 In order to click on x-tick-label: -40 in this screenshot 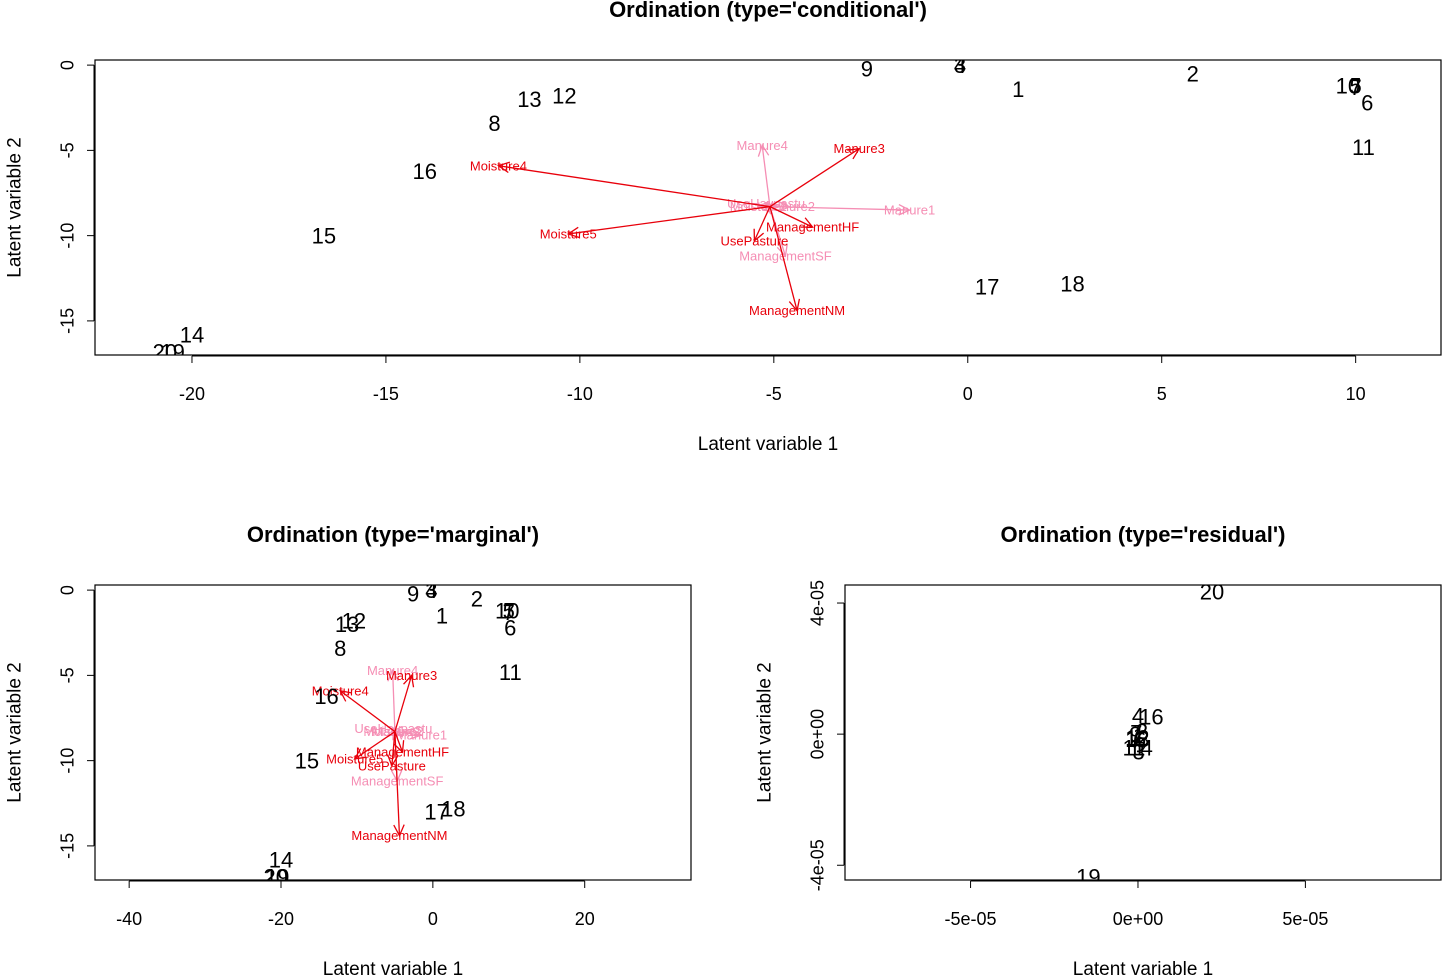, I will do `click(129, 919)`.